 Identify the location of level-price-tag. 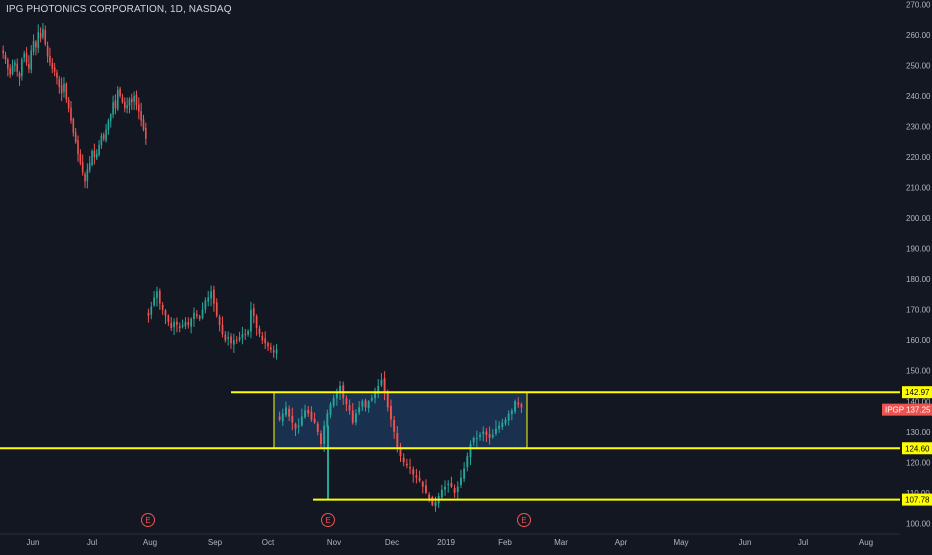
(917, 499).